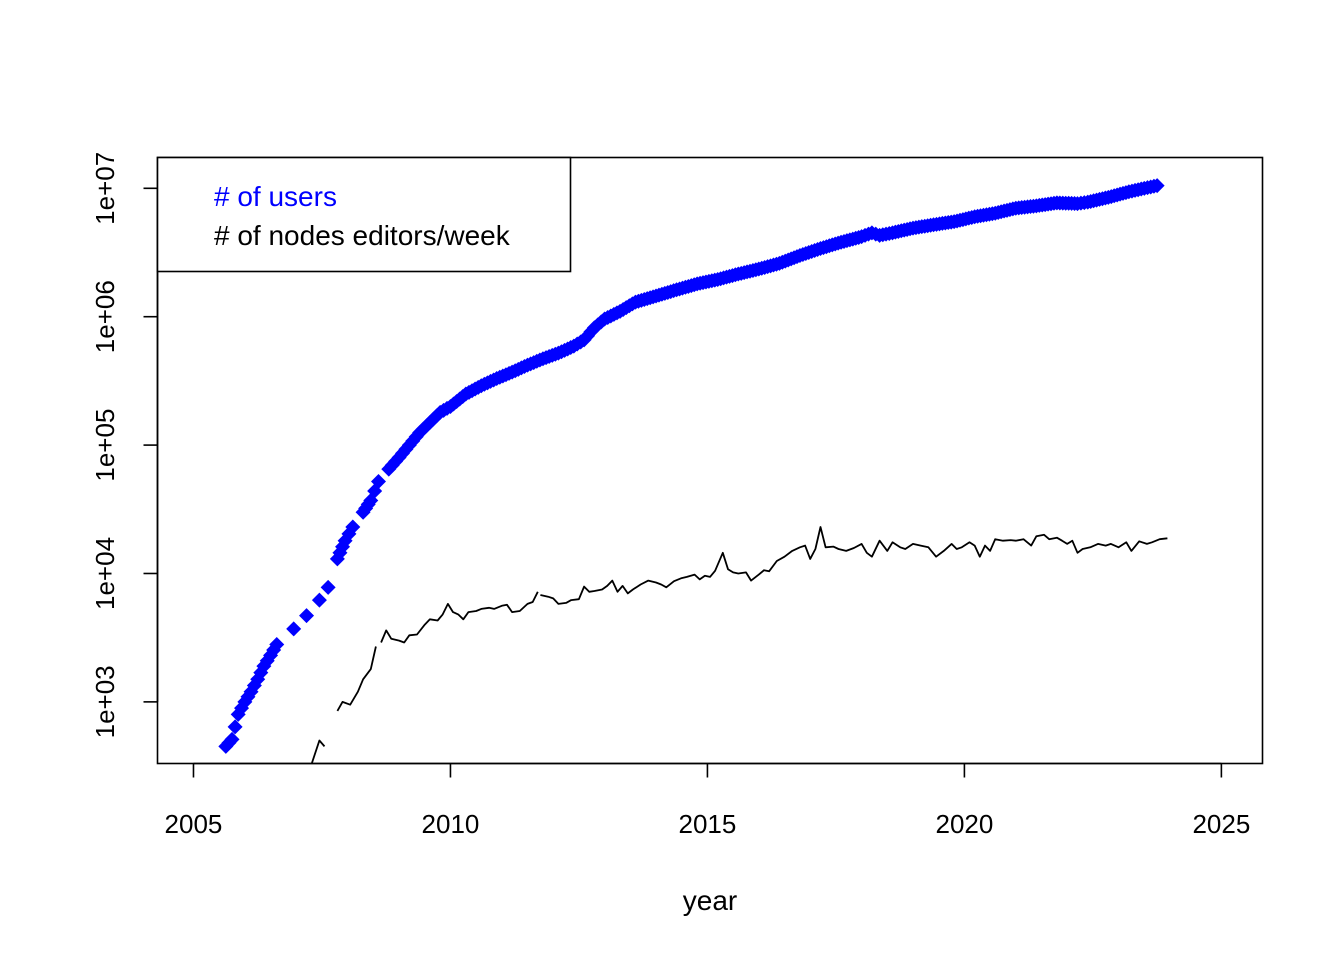 The width and height of the screenshot is (1344, 960). I want to click on x-axis: 2005 2010 2015 2020 2025, so click(707, 800).